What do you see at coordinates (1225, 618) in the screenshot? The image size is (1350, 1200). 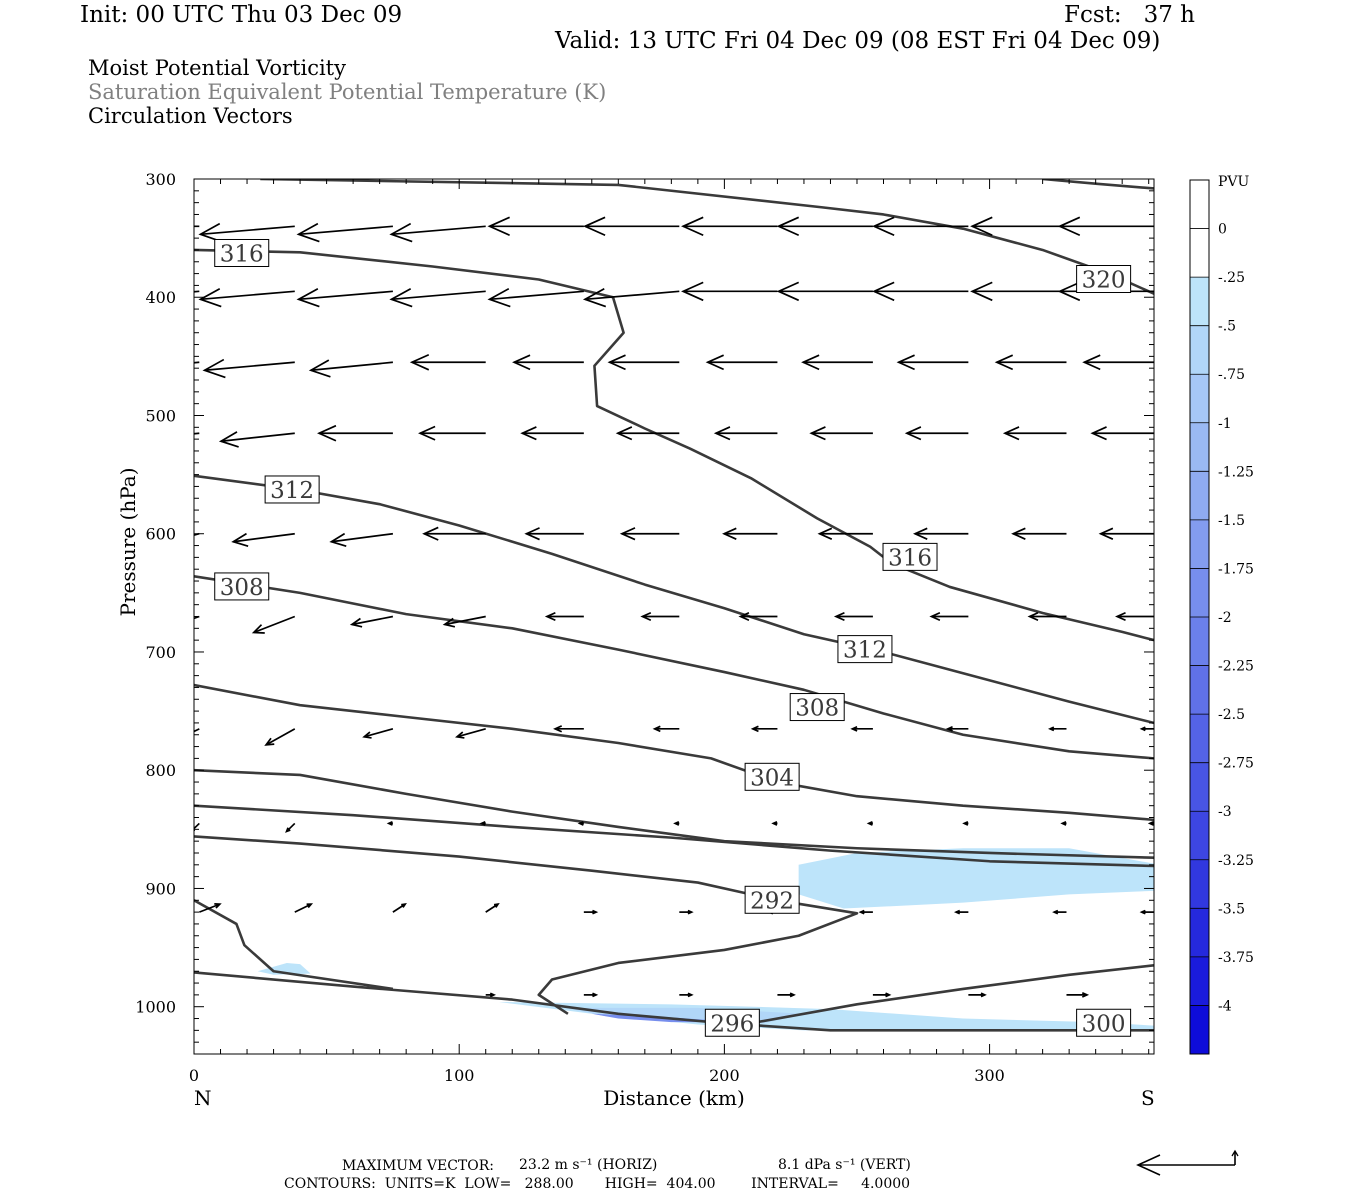 I see `colorbar-level-label: -2` at bounding box center [1225, 618].